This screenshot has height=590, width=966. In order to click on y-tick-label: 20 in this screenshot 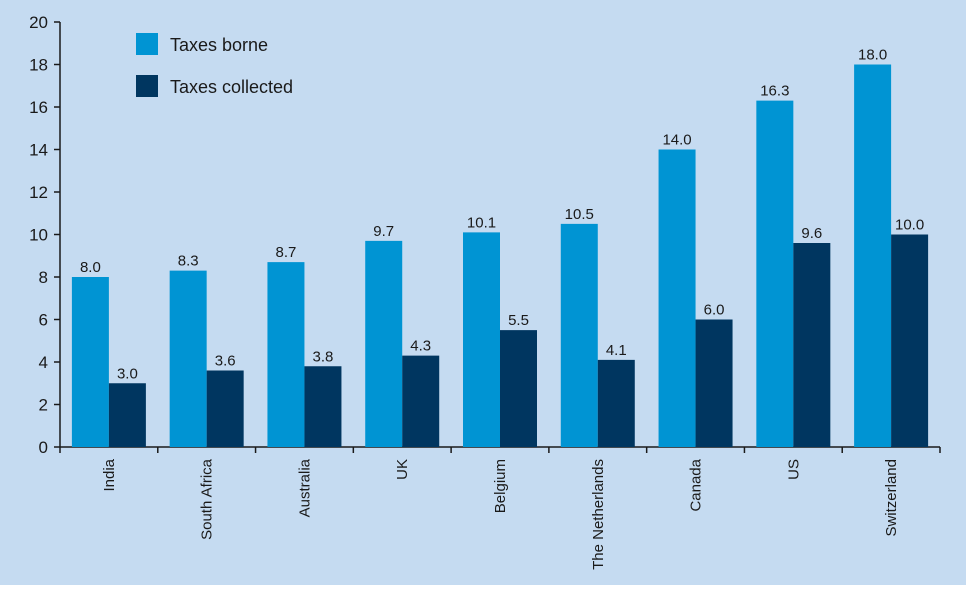, I will do `click(38, 22)`.